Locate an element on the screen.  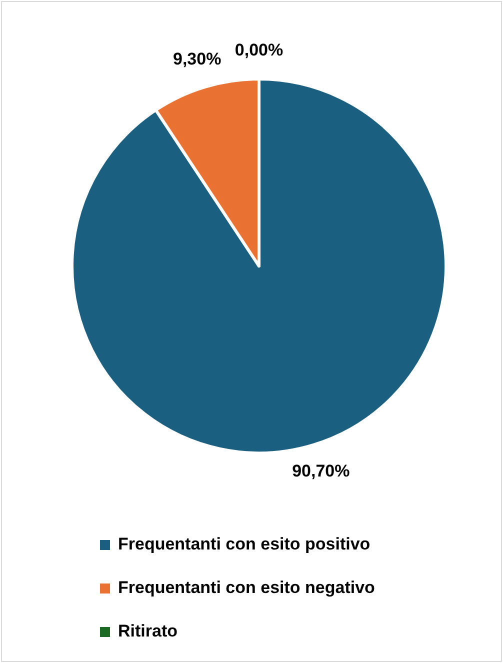
legend-label: Frequentanti con esito positivo is located at coordinates (244, 544).